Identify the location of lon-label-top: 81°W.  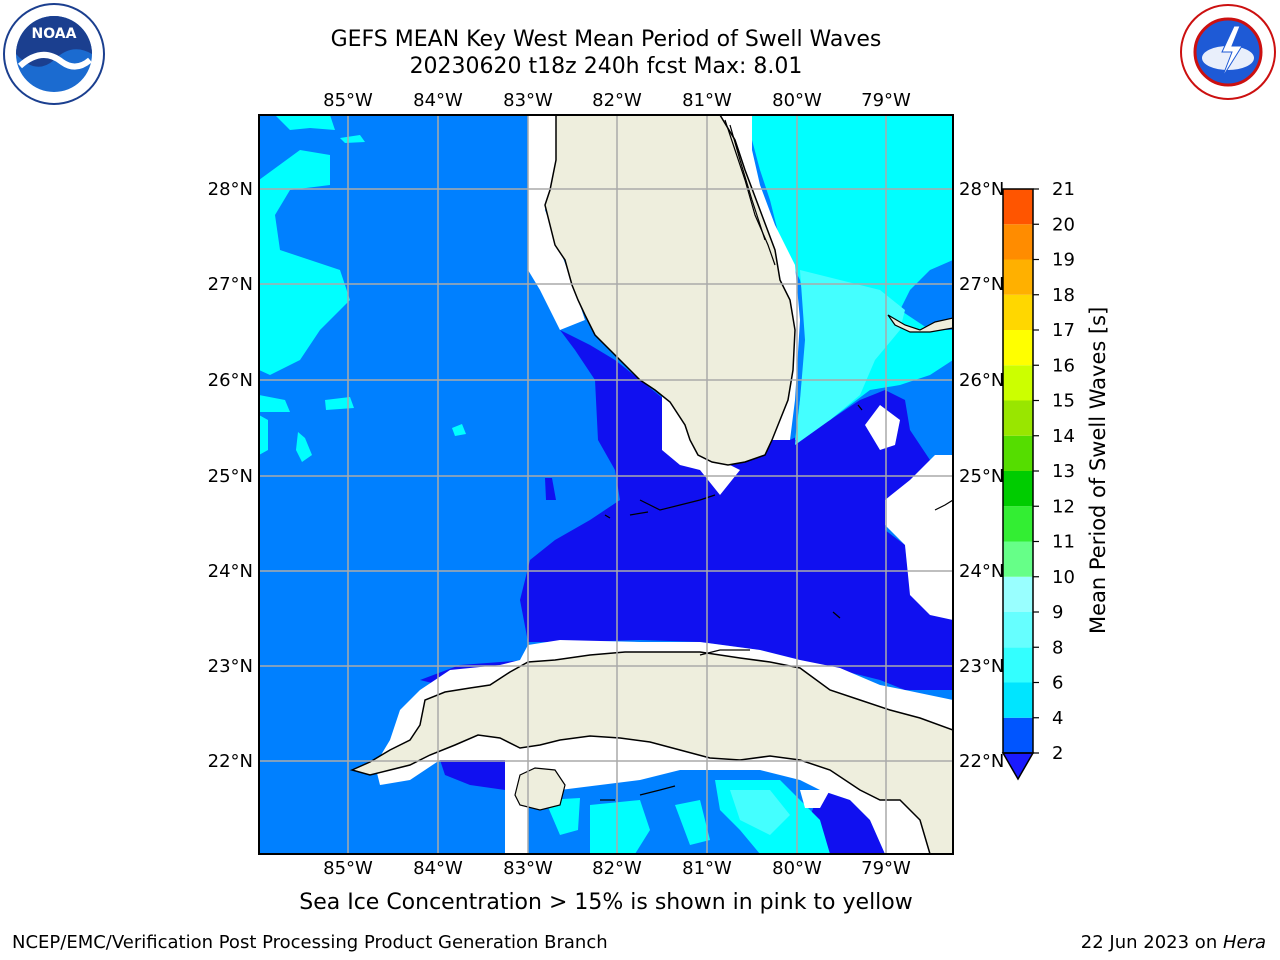
(707, 100).